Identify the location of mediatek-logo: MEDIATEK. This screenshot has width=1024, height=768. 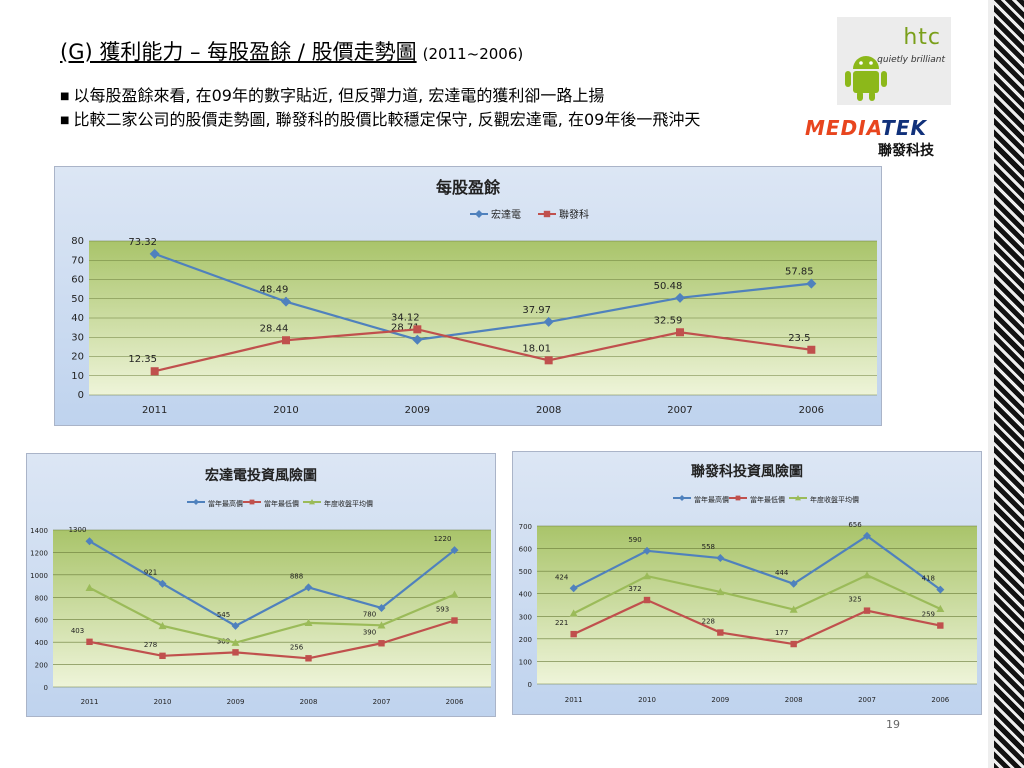
(866, 128).